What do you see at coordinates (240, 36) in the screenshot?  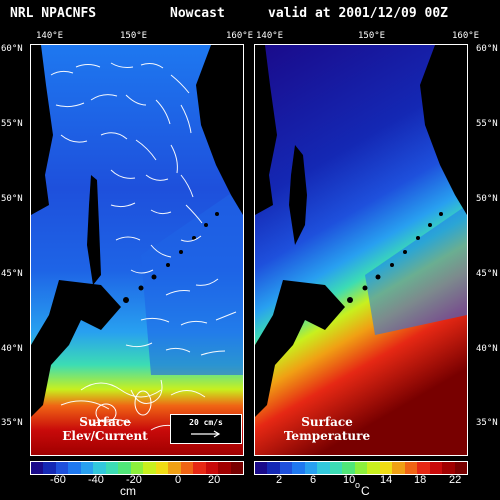 I see `lon-label-160-left: 160°E` at bounding box center [240, 36].